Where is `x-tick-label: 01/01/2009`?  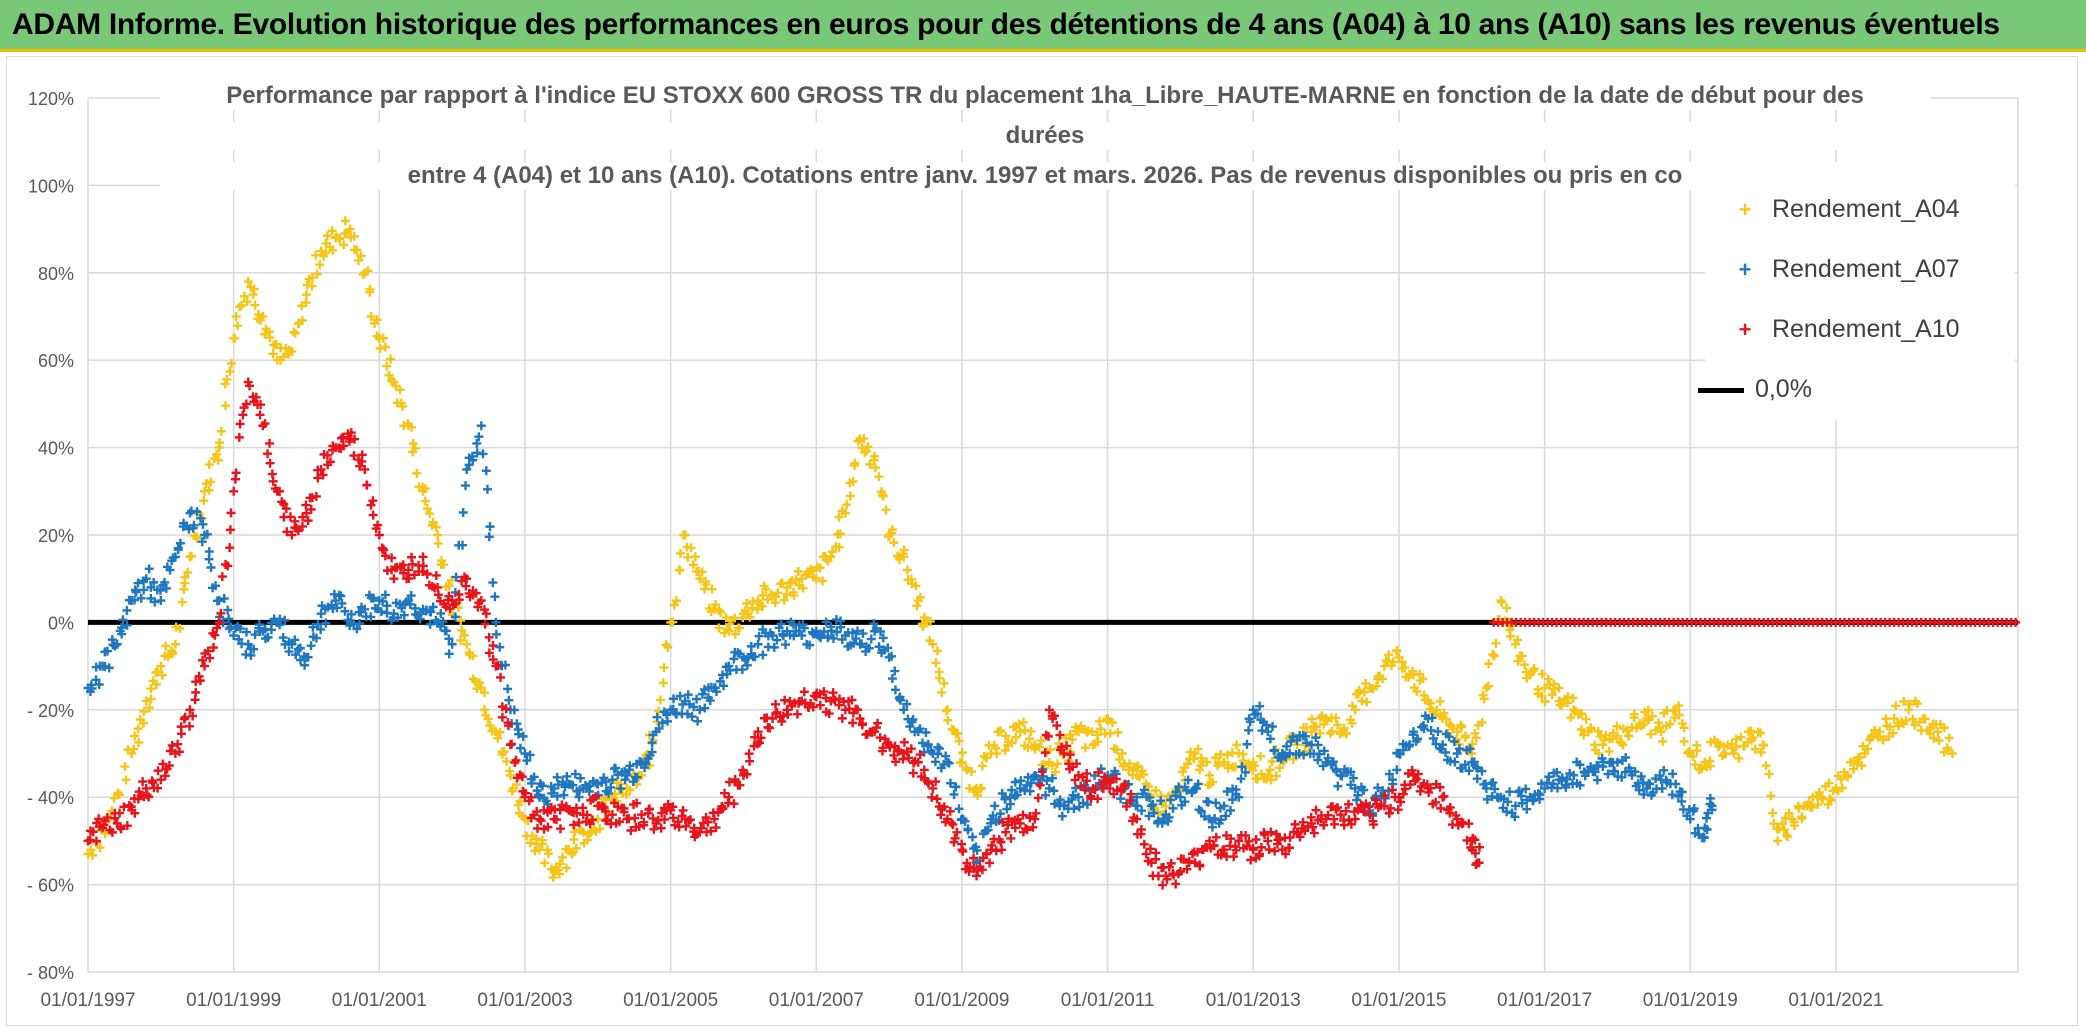 x-tick-label: 01/01/2009 is located at coordinates (961, 1000).